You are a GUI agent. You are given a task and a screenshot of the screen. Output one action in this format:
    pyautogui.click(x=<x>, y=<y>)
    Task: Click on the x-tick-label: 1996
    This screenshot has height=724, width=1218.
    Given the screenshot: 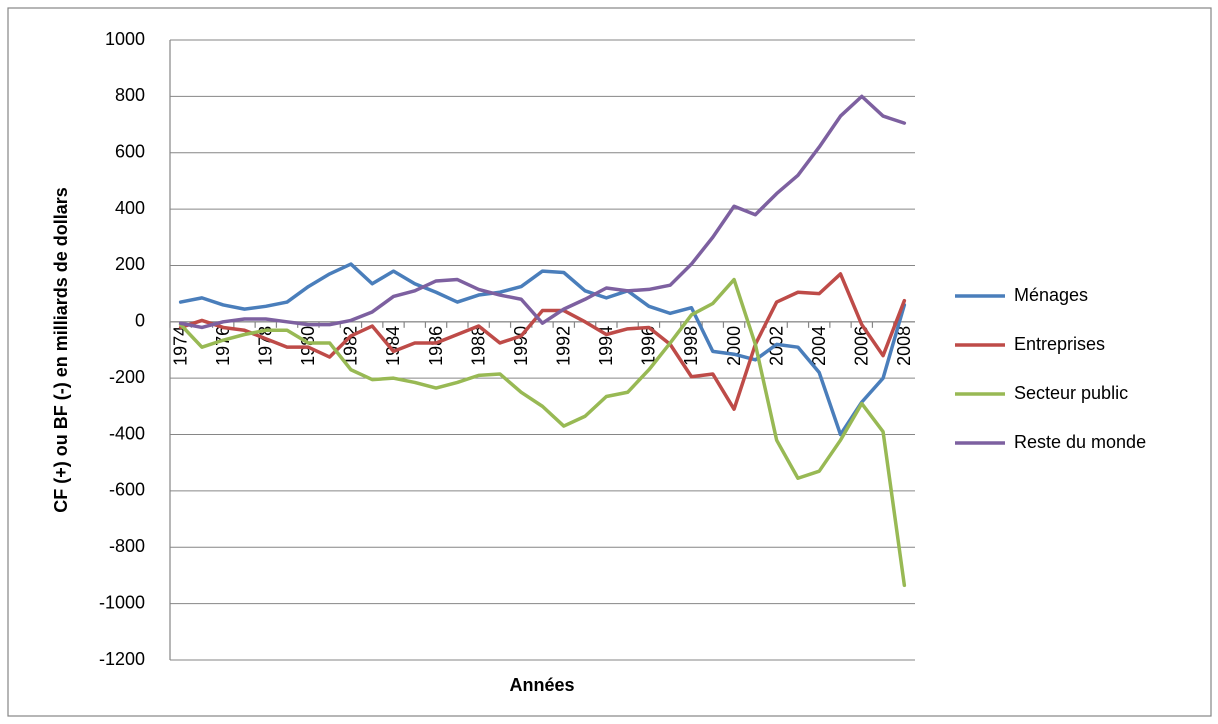 What is the action you would take?
    pyautogui.click(x=649, y=346)
    